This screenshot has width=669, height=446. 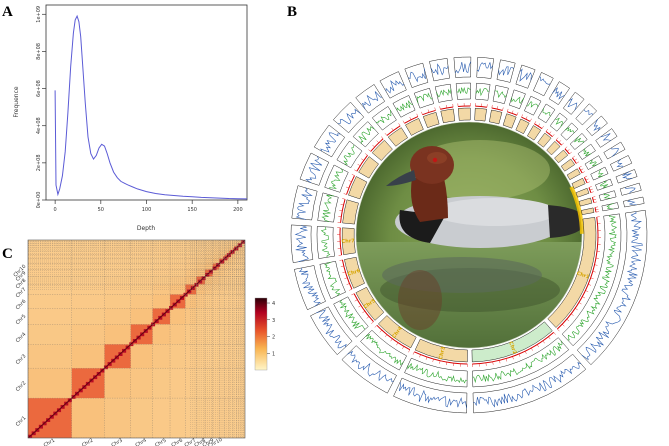 What do you see at coordinates (583, 276) in the screenshot?
I see `chromosome-label: Chr1` at bounding box center [583, 276].